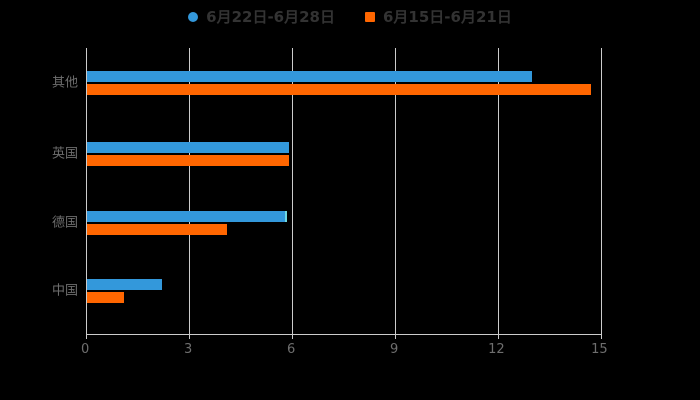 The image size is (700, 400). I want to click on x-tick-label: 12, so click(496, 349).